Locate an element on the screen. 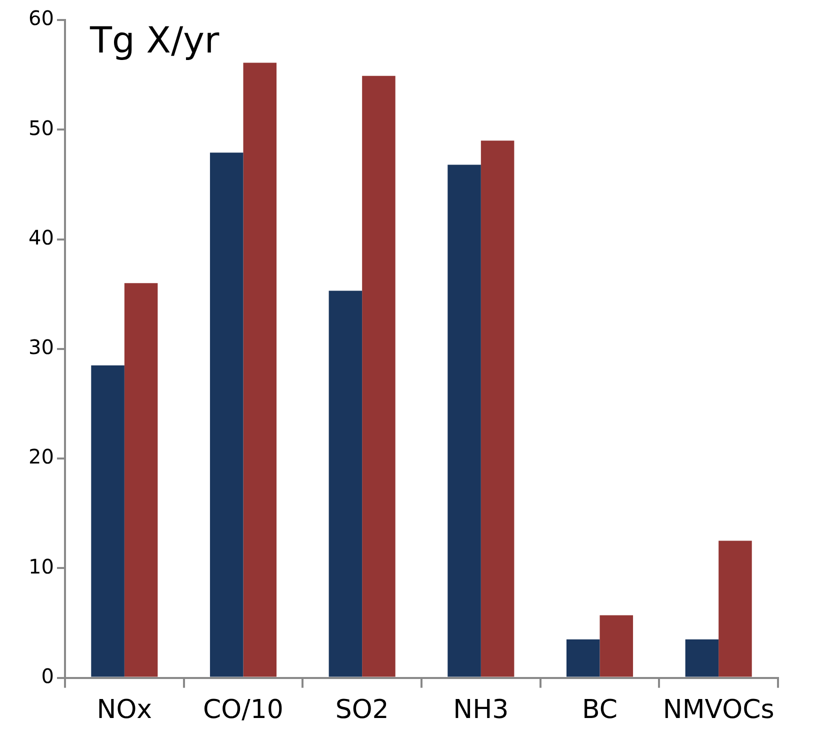 This screenshot has width=823, height=740. y-tick-label: 0 is located at coordinates (47, 676).